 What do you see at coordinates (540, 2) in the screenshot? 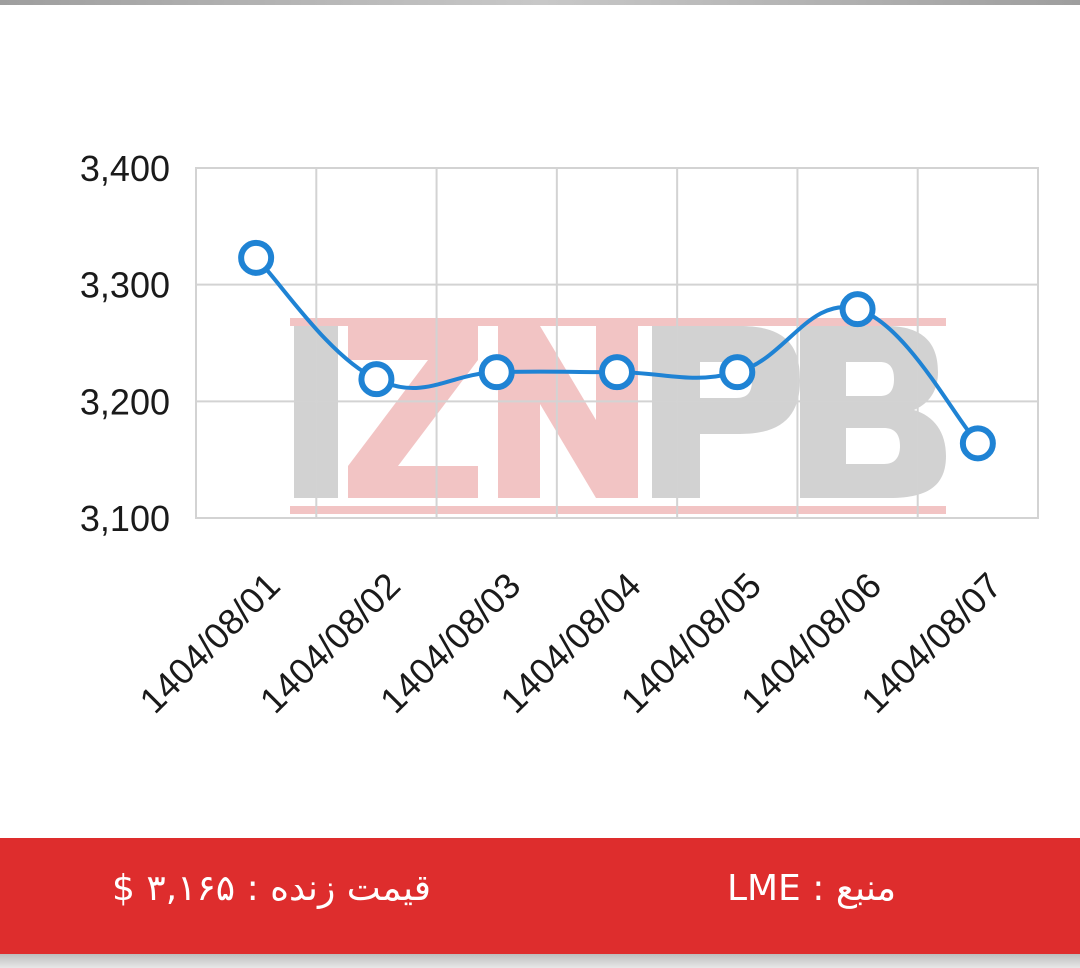
I see `top-edge-bar` at bounding box center [540, 2].